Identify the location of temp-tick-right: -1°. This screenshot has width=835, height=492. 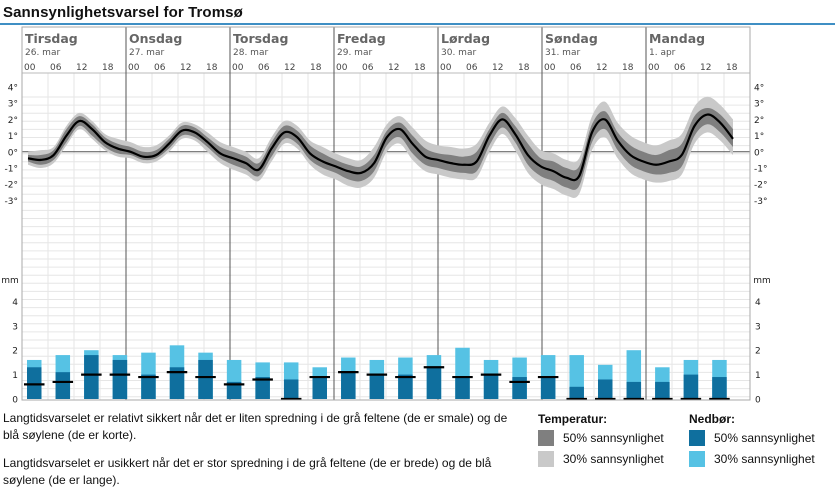
(760, 170).